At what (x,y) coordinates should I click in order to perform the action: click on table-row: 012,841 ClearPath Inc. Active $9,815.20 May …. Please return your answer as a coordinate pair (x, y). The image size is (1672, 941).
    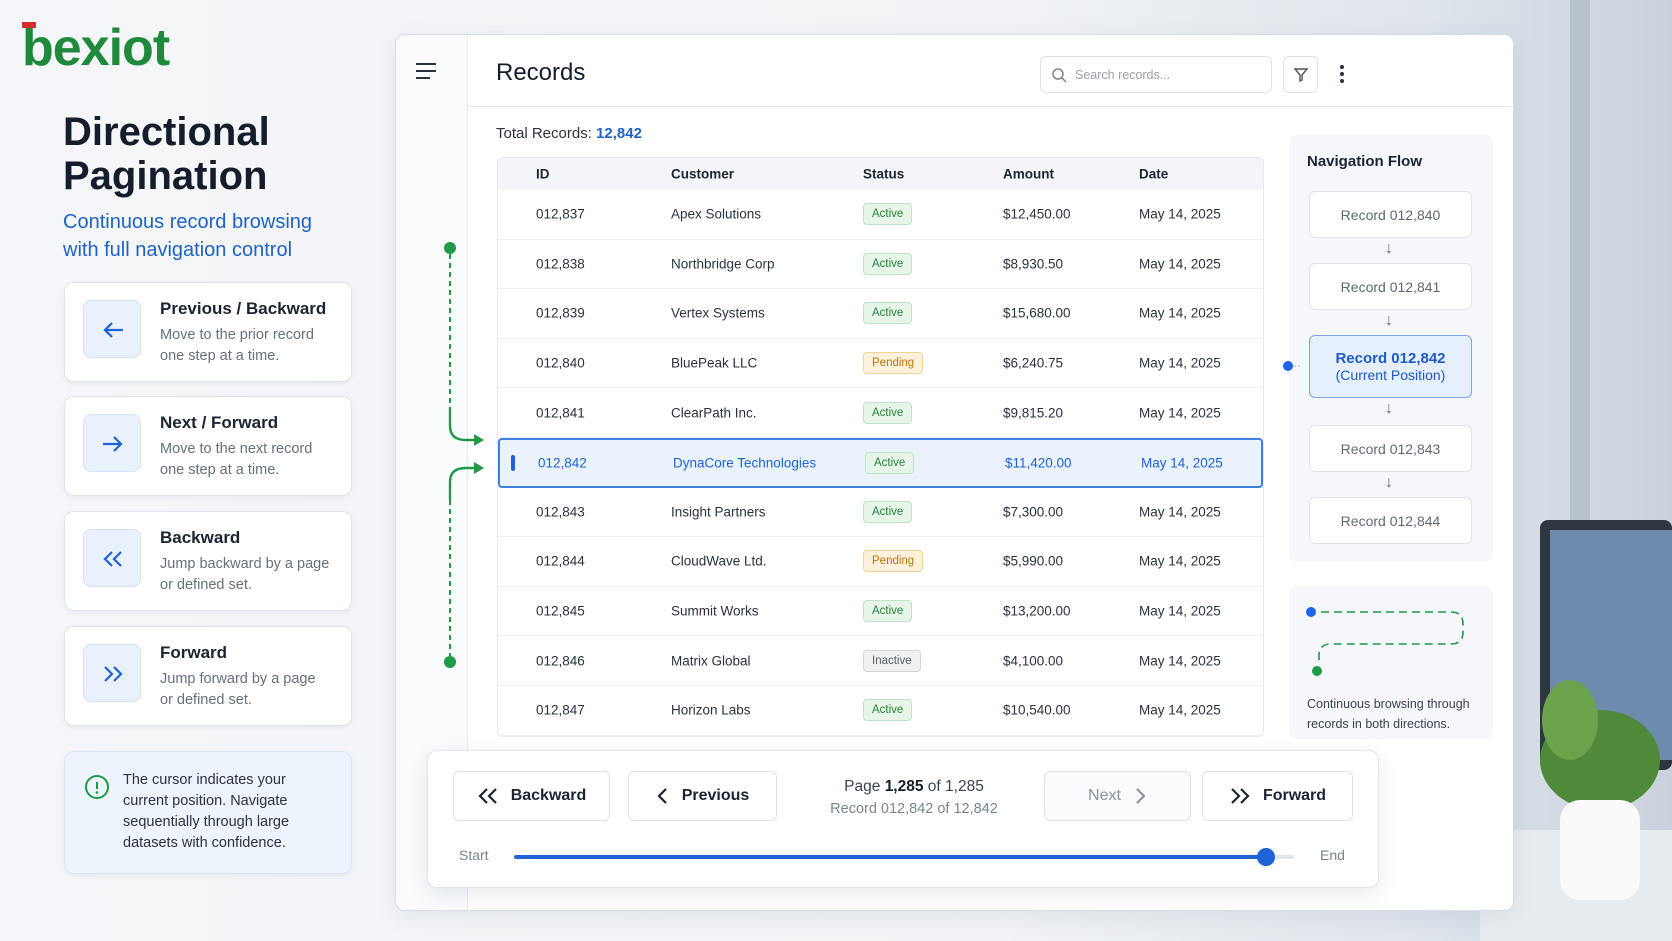
    Looking at the image, I should click on (880, 413).